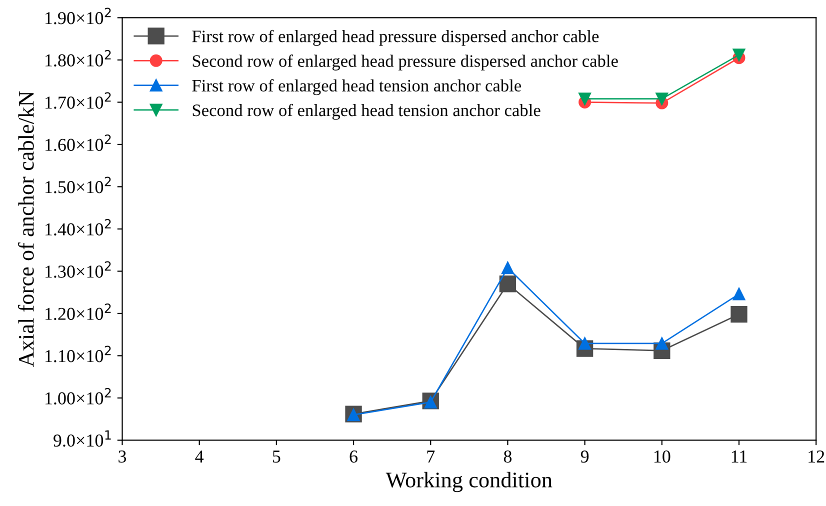  I want to click on x-tick-label: 5, so click(276, 456).